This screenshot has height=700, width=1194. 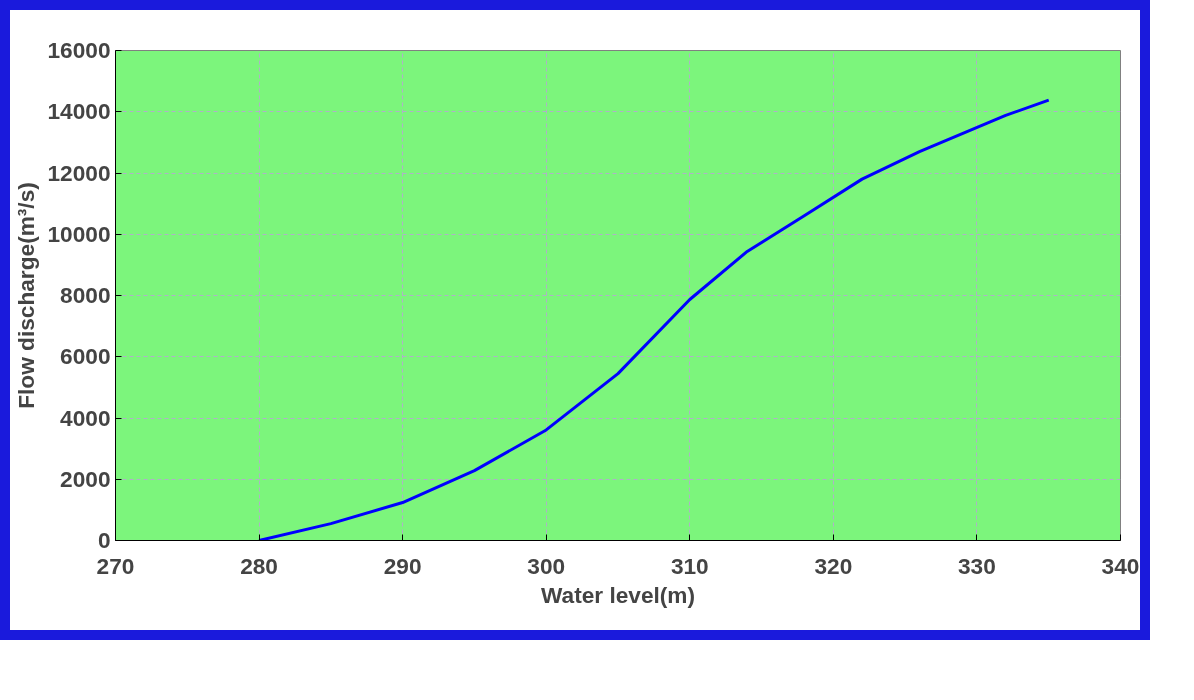 I want to click on y-tick-label: 12000, so click(x=79, y=172).